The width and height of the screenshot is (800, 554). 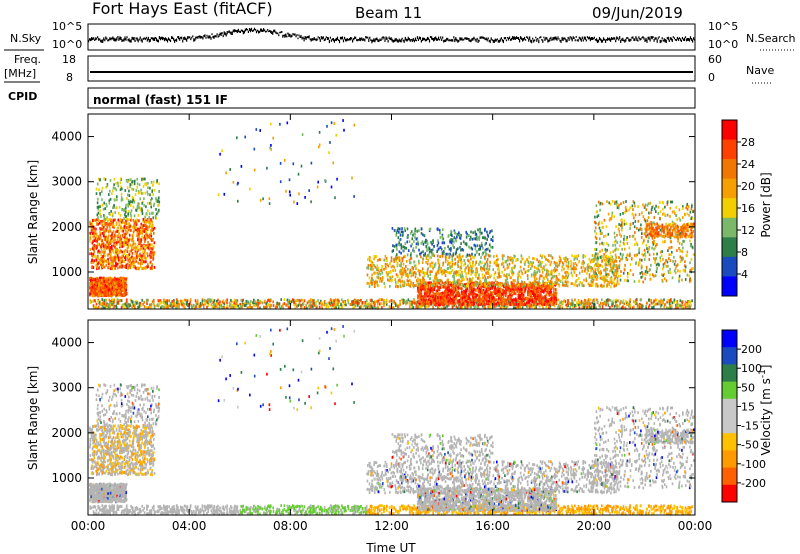 I want to click on nave-label: Nave, so click(x=760, y=70).